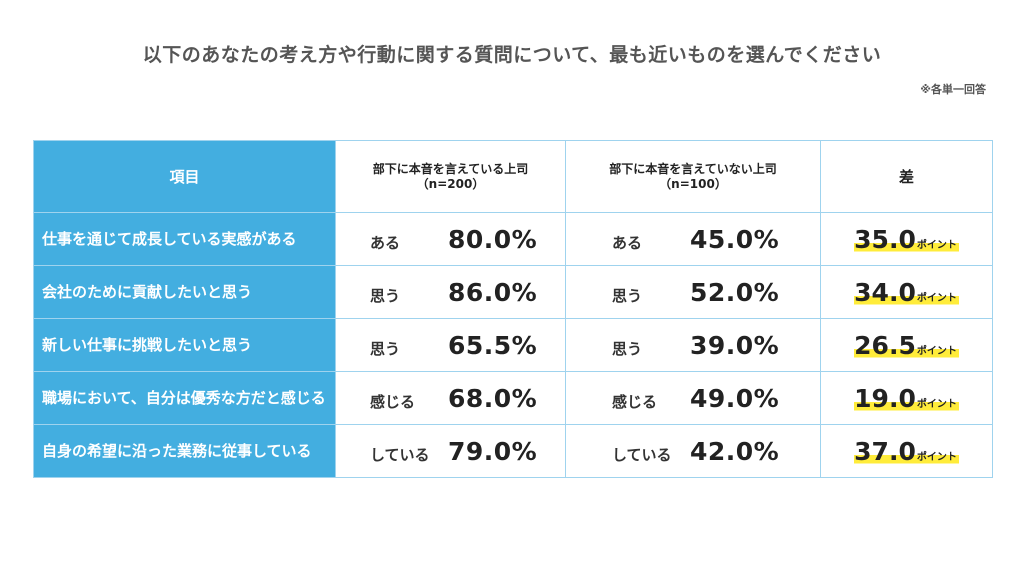 Image resolution: width=1024 pixels, height=576 pixels. Describe the element at coordinates (735, 398) in the screenshot. I see `group2-value: 49.0%` at that location.